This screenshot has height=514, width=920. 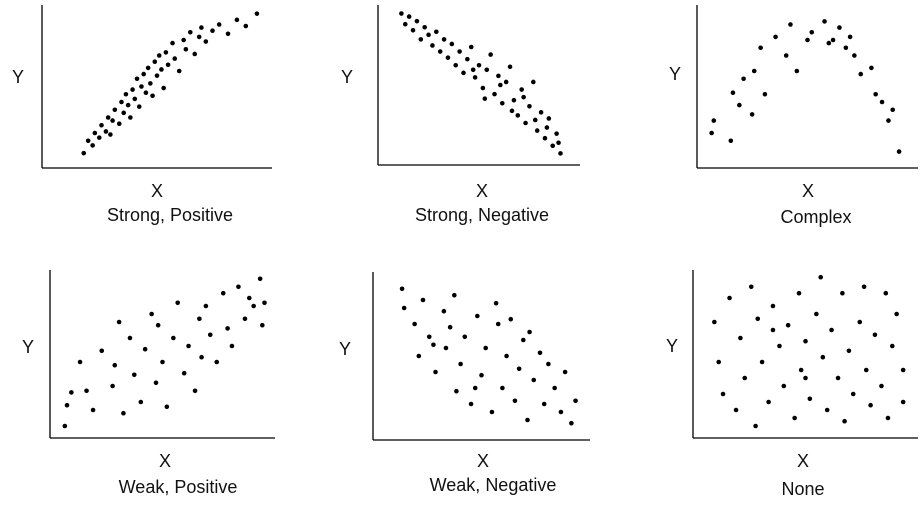 I want to click on chart-caption: Complex, so click(x=815, y=217).